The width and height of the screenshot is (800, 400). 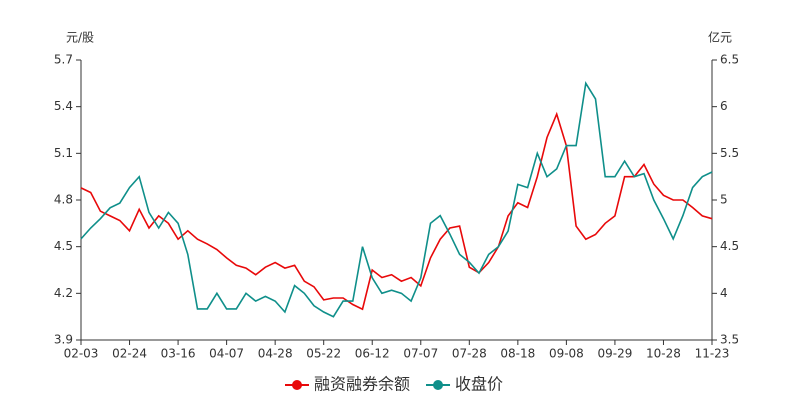 I want to click on y-tick-label: 5.7, so click(x=63, y=60).